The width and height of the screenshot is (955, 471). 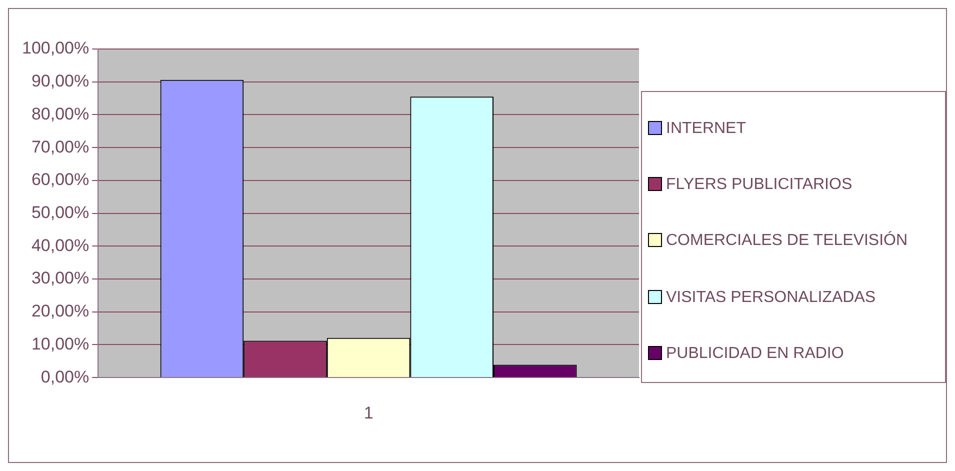 What do you see at coordinates (60, 278) in the screenshot?
I see `y-tick-label: 30,00%` at bounding box center [60, 278].